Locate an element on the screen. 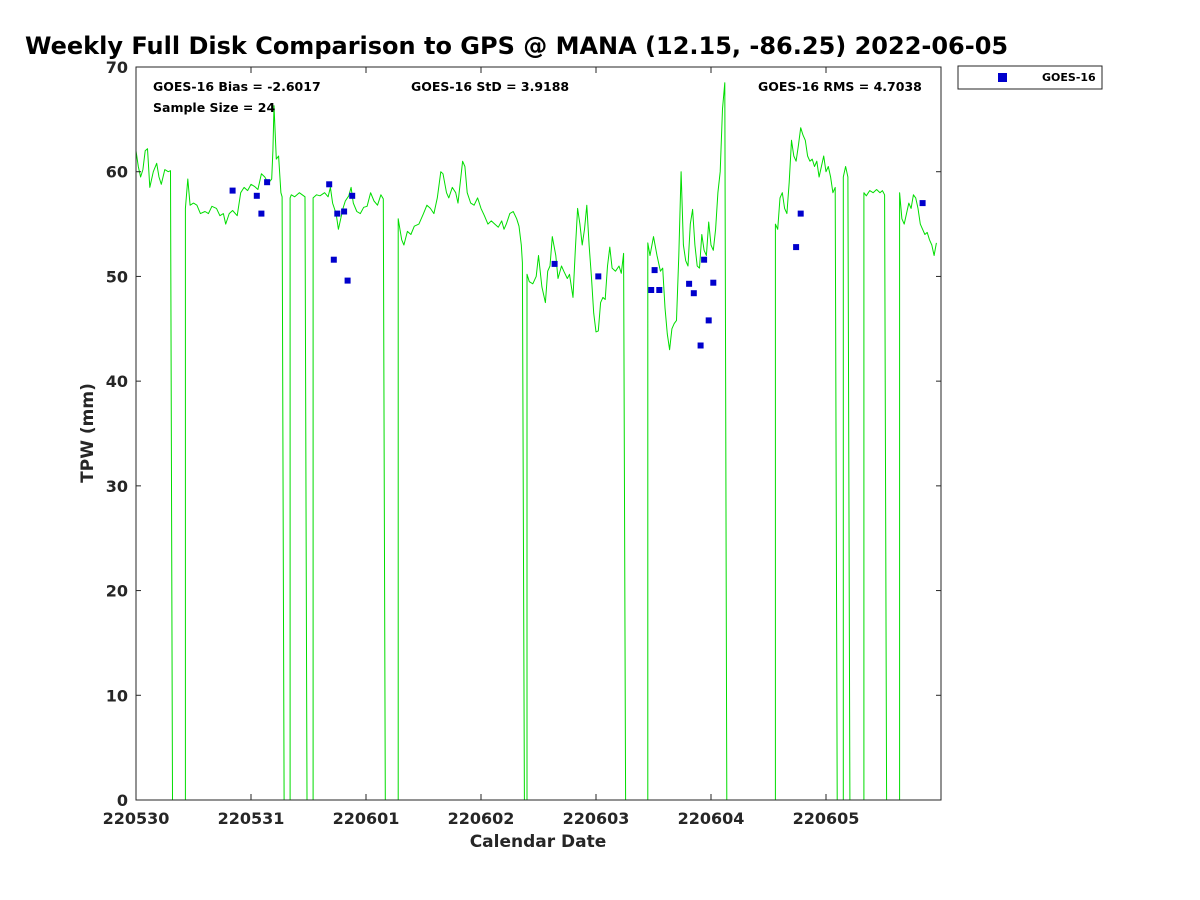  x-axis-label: Calendar Date is located at coordinates (538, 842).